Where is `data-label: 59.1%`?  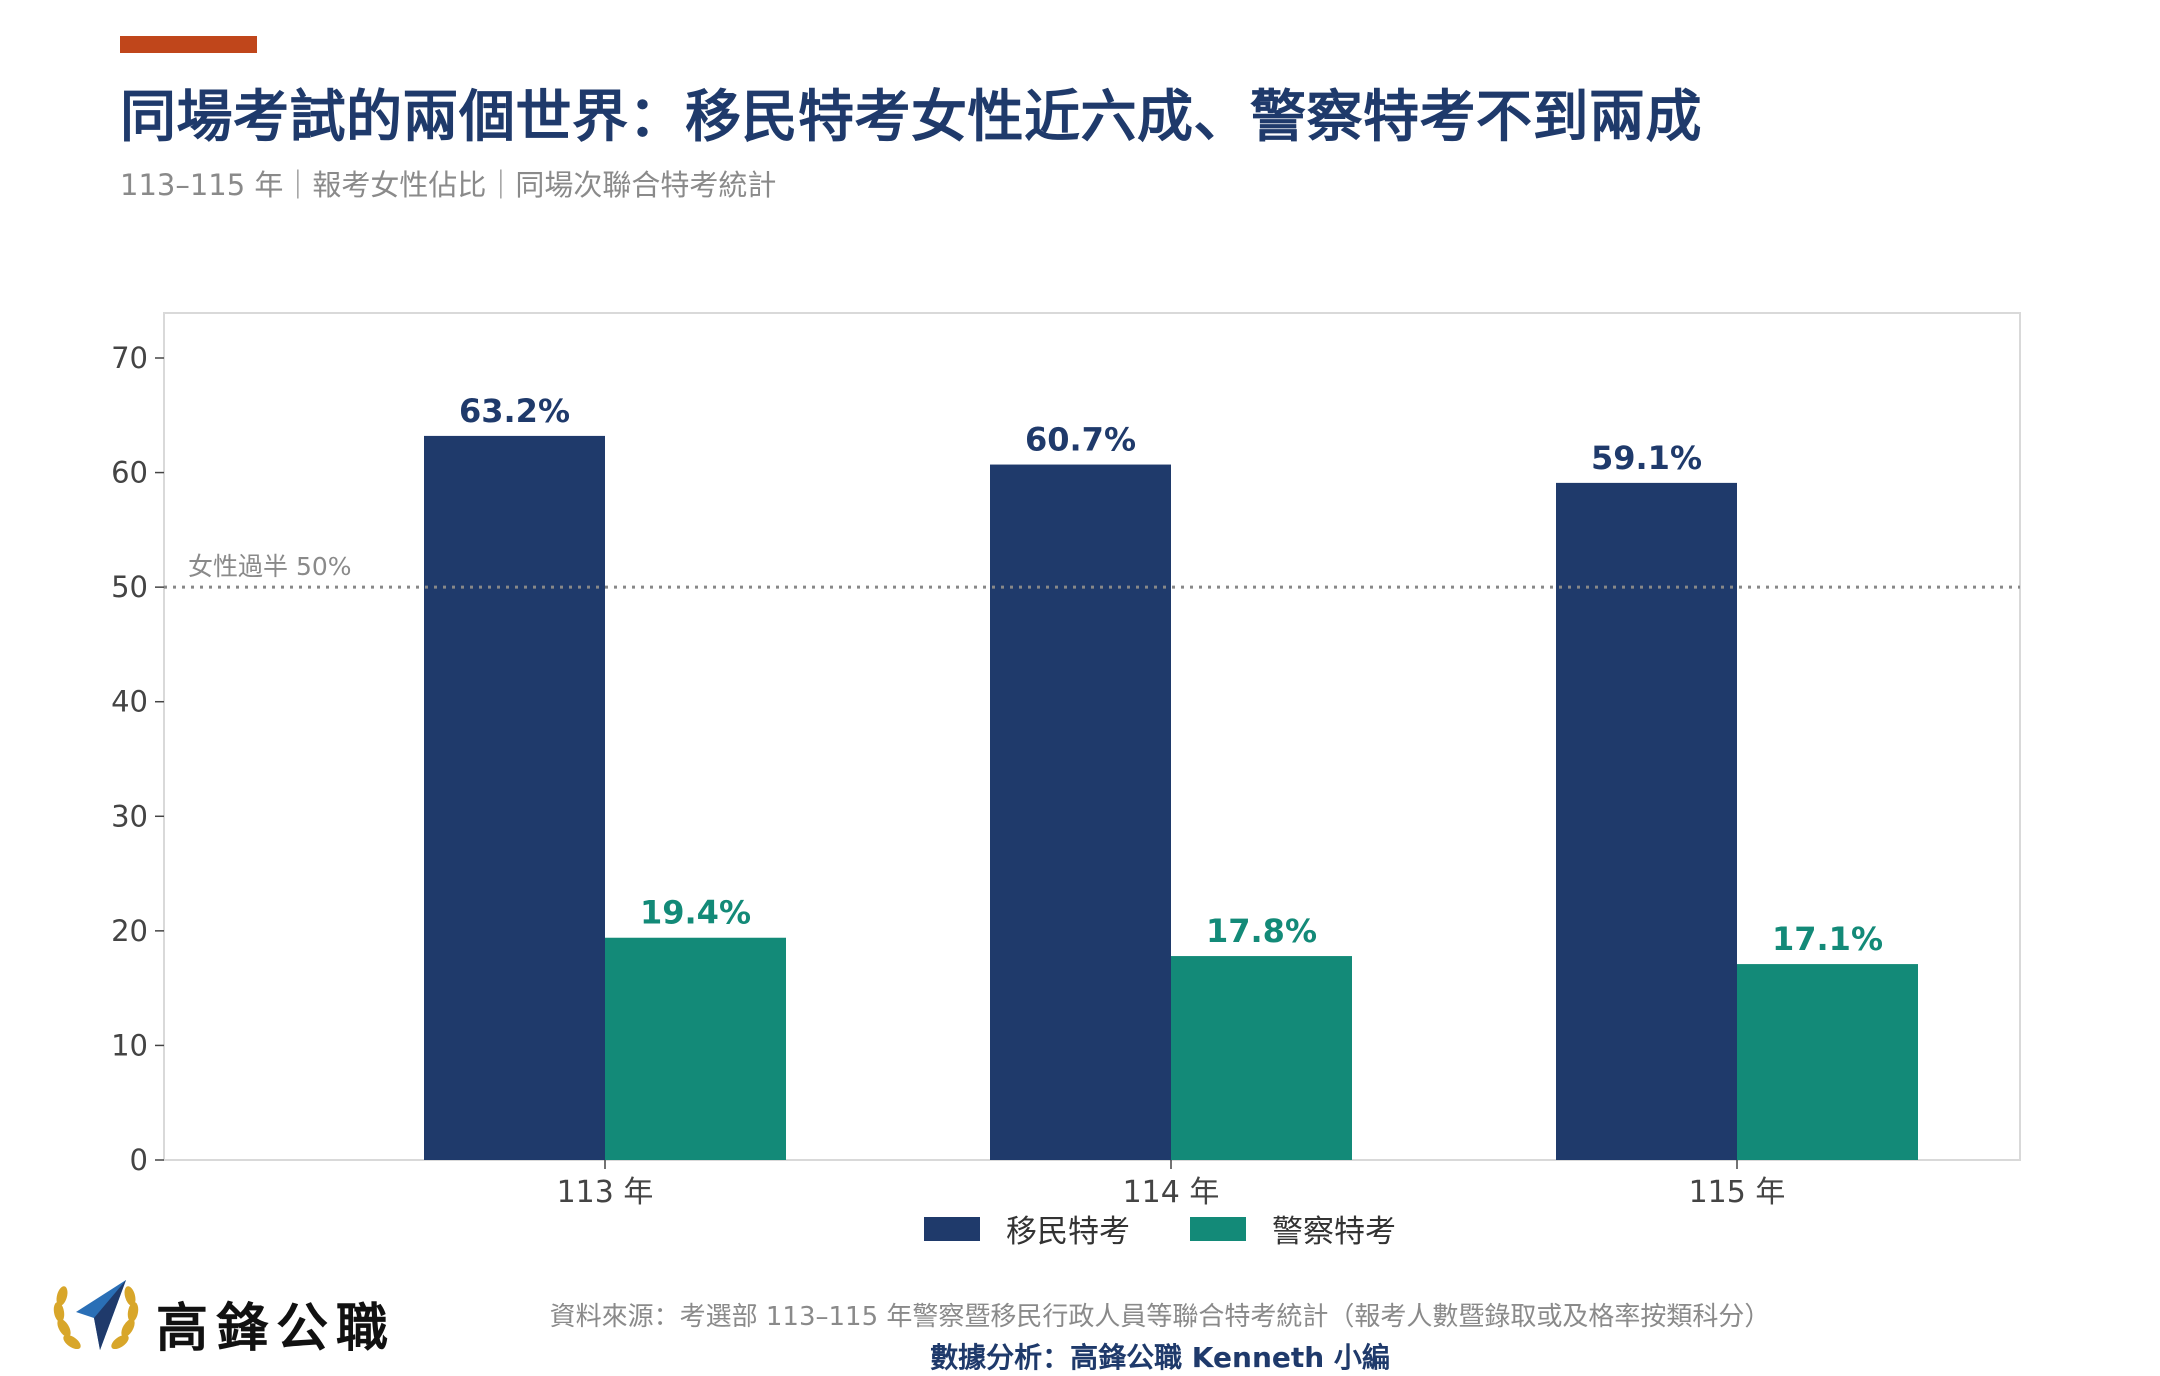
data-label: 59.1% is located at coordinates (1646, 458).